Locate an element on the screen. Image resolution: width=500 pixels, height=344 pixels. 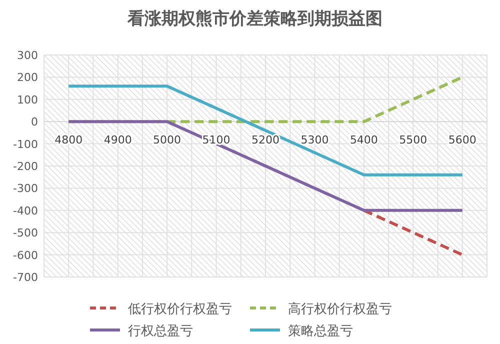
y-tick-label: -700 is located at coordinates (25, 277).